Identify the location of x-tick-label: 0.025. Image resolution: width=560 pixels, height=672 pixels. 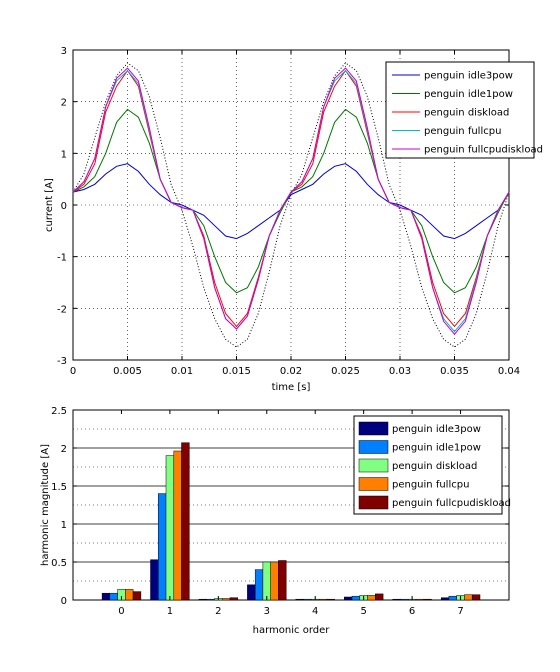
(345, 371).